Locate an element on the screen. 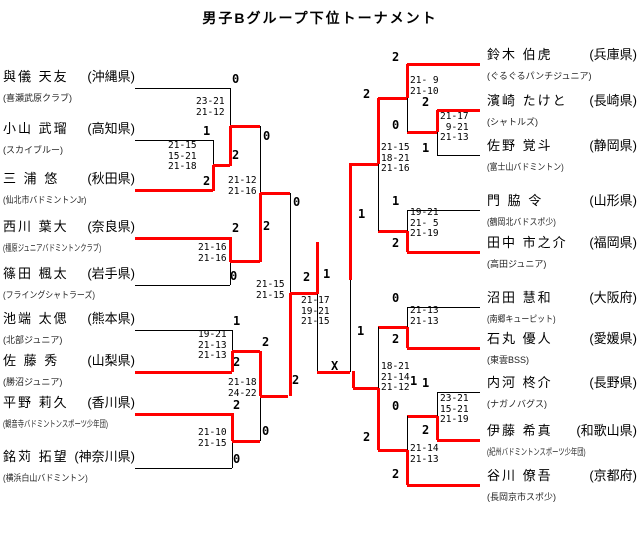  grand-final-right-games: 1 is located at coordinates (327, 274).